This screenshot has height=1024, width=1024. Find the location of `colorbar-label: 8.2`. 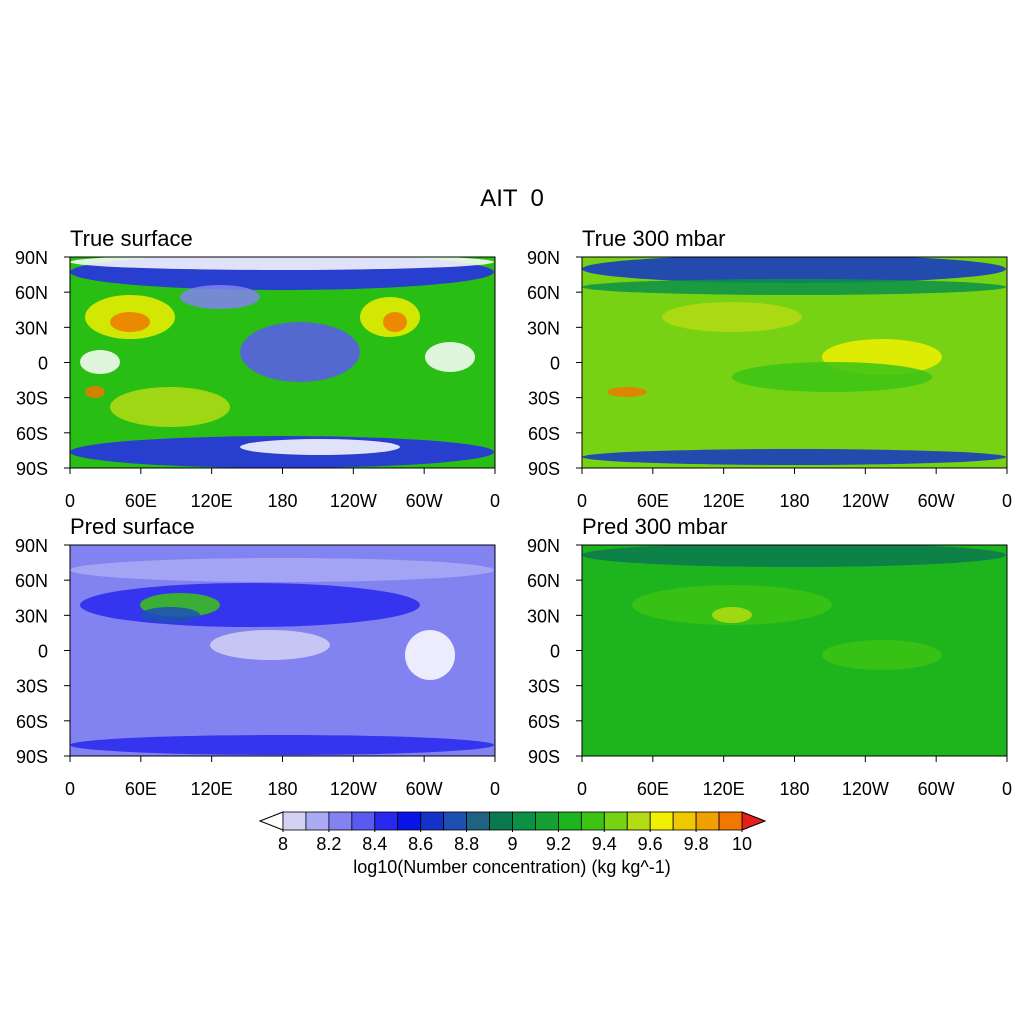

colorbar-label: 8.2 is located at coordinates (328, 844).